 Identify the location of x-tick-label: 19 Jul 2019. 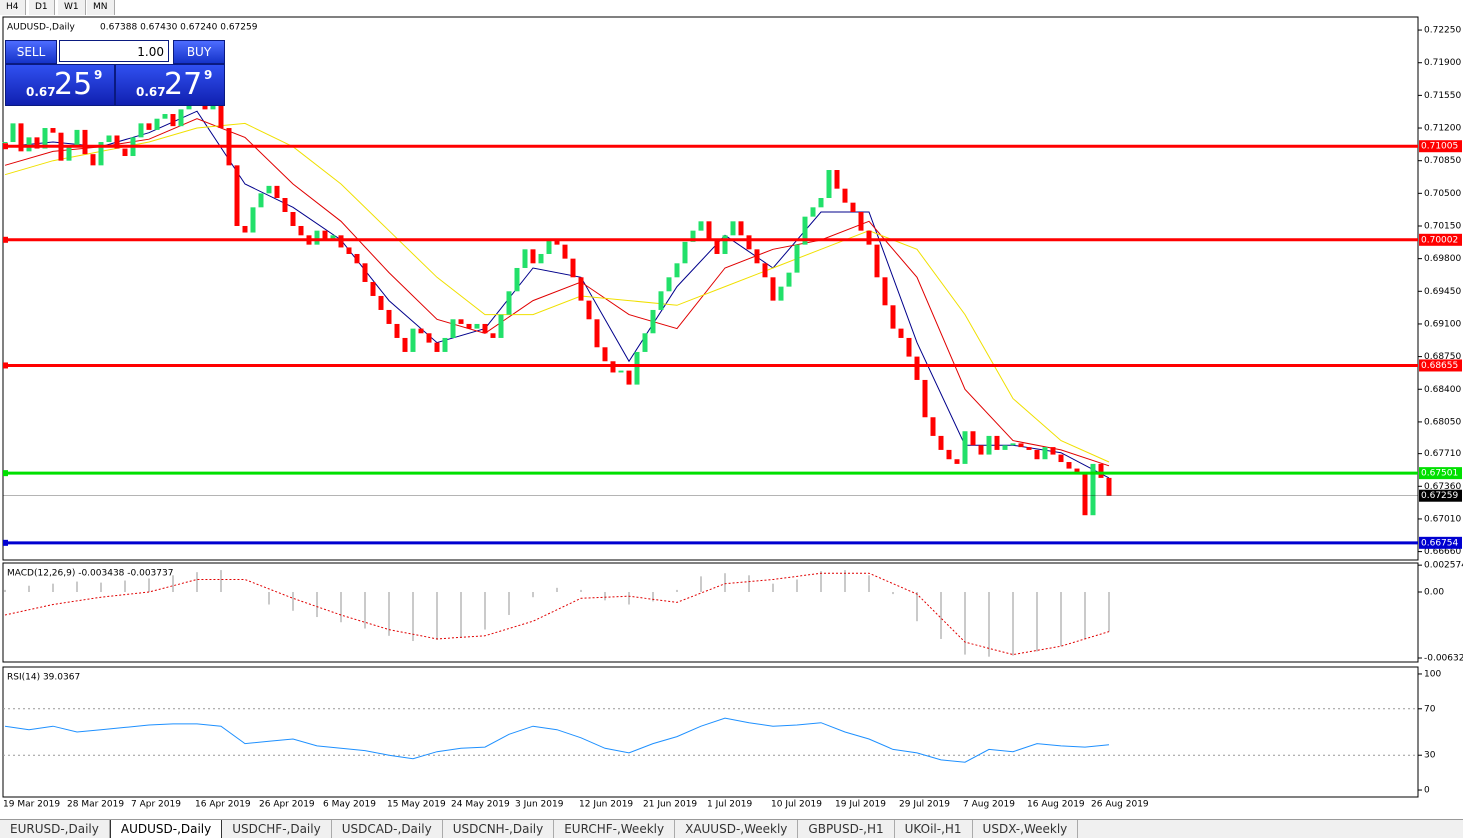
(860, 805).